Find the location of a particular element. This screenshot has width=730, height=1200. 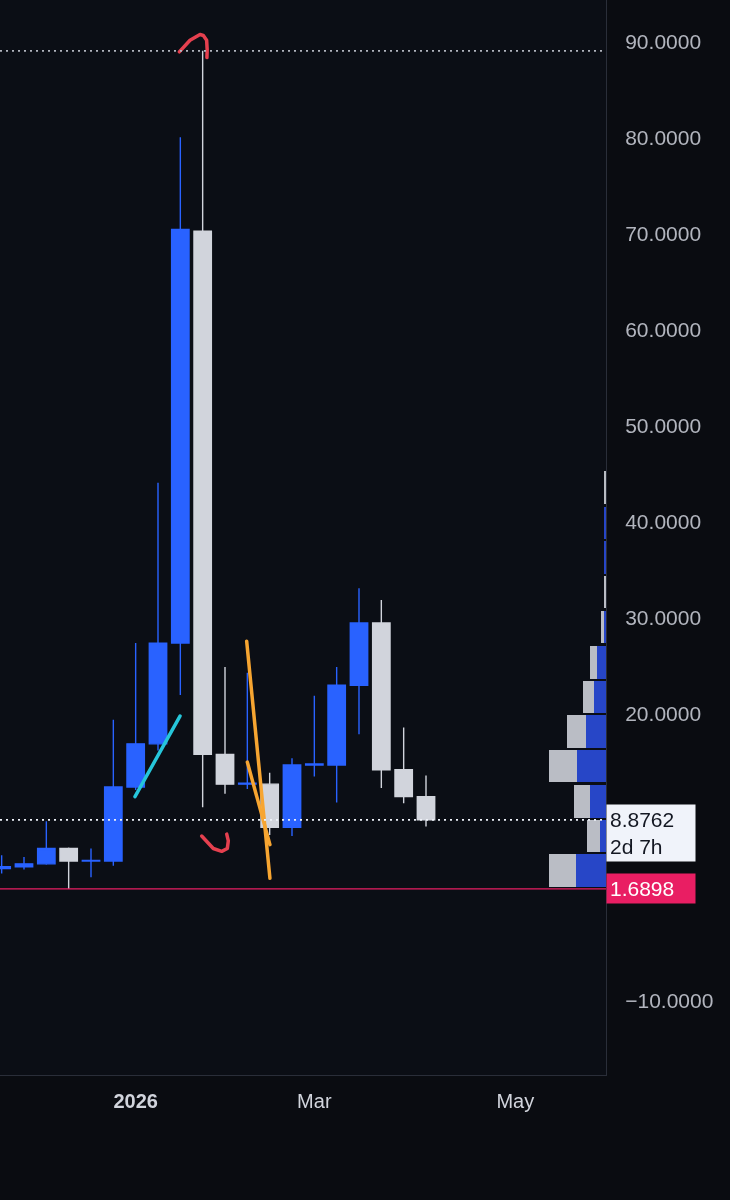

y-tick-label: 20.0000 is located at coordinates (663, 713).